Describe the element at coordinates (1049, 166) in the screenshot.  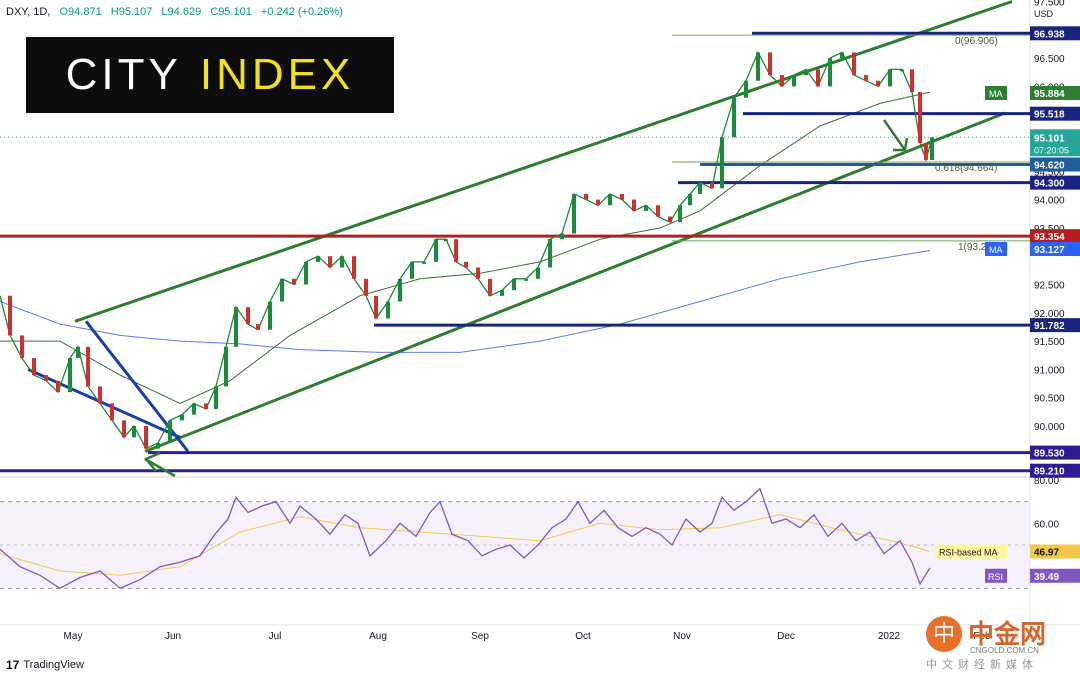
I see `level-label-2: 94.620` at that location.